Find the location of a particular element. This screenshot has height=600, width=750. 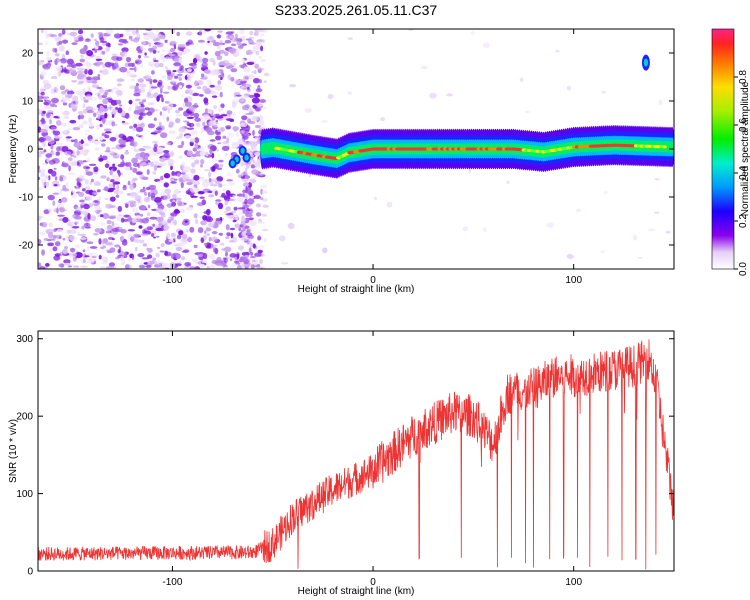

snr-xlabel: Height of straight line (km) is located at coordinates (356, 591).